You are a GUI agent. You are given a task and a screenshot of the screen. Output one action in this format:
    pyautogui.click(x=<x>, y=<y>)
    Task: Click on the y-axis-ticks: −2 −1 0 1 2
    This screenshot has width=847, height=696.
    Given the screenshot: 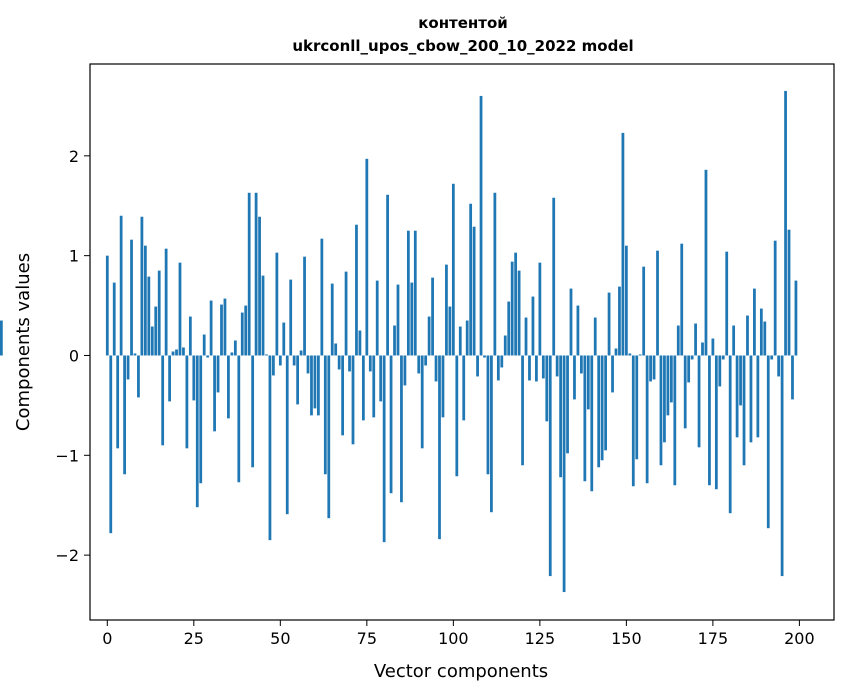 What is the action you would take?
    pyautogui.click(x=72, y=356)
    